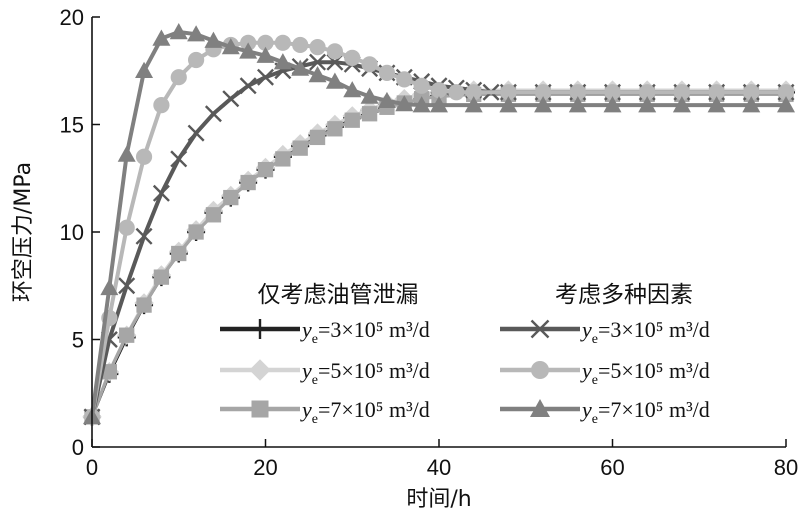  What do you see at coordinates (439, 467) in the screenshot?
I see `x-tick-label: 40` at bounding box center [439, 467].